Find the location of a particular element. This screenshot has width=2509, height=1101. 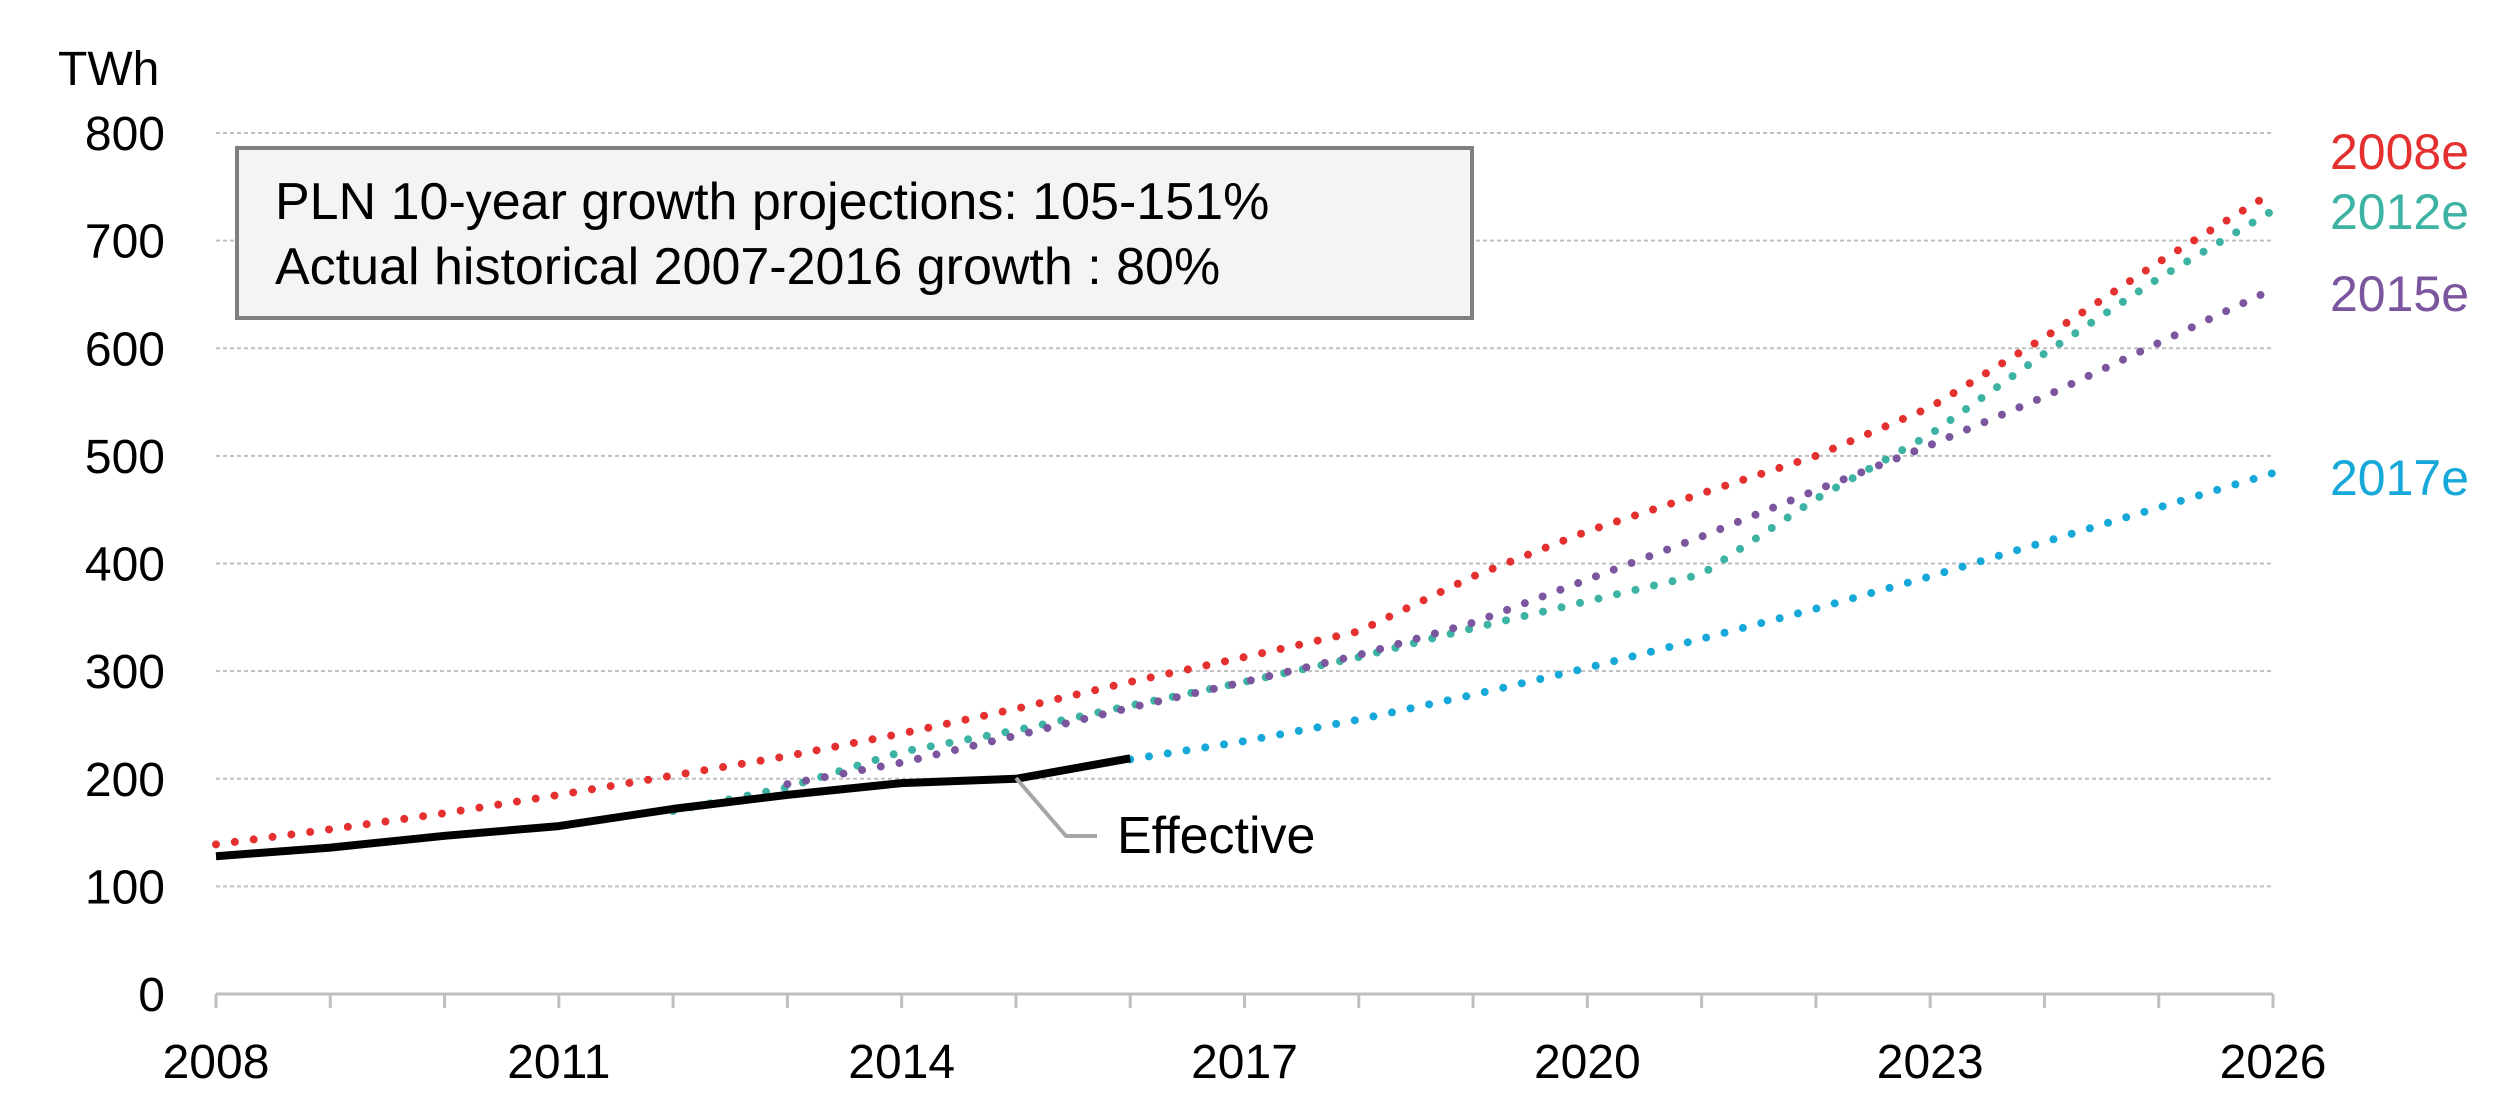

x-tick-label: 2023 is located at coordinates (1930, 1062).